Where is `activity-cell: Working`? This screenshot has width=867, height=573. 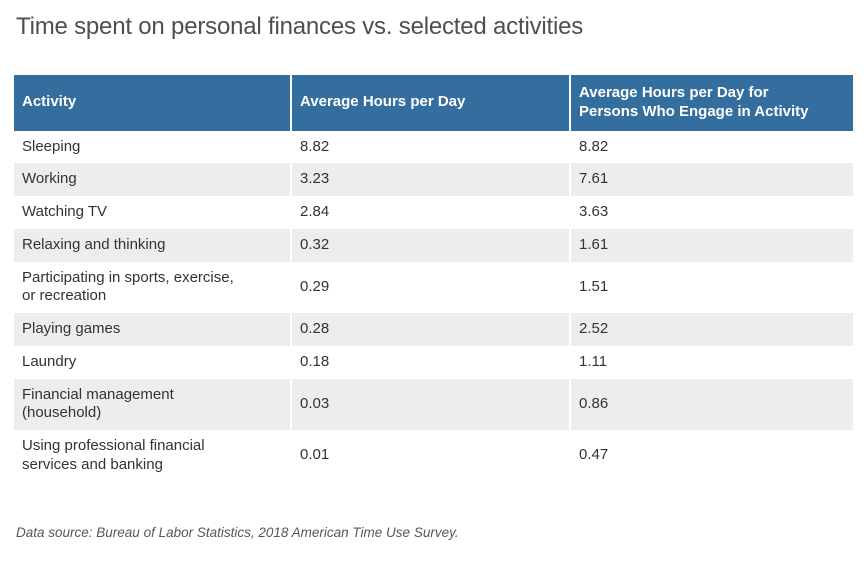 activity-cell: Working is located at coordinates (152, 179).